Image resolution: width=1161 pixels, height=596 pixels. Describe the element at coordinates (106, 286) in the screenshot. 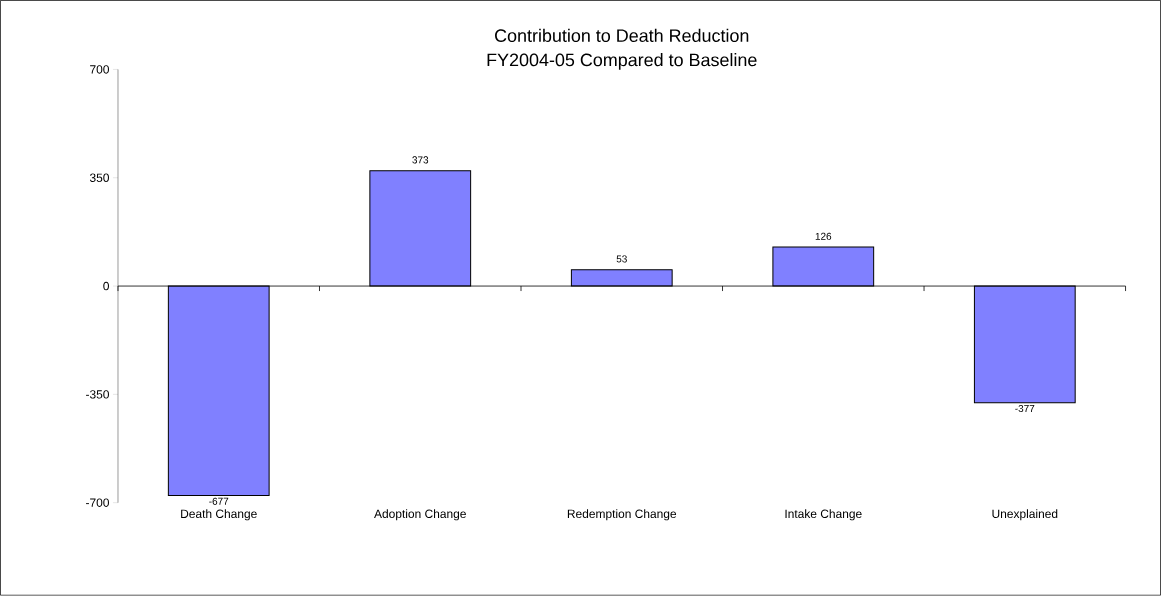

I see `y-tick-label: 0` at that location.